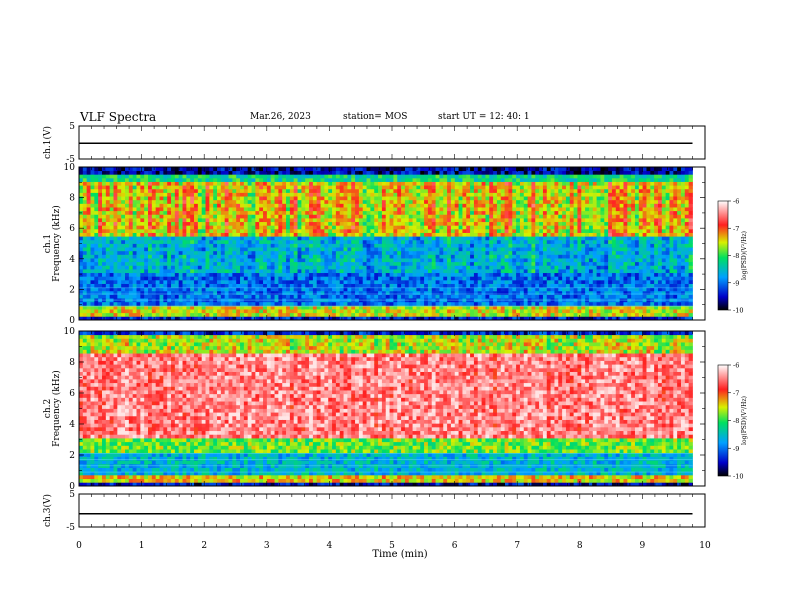 The height and width of the screenshot is (612, 792). Describe the element at coordinates (723, 420) in the screenshot. I see `ch2-spectrogram-colorbar` at that location.